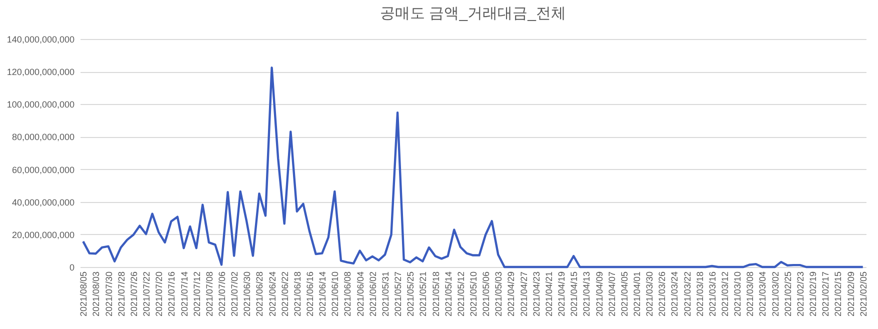 The image size is (878, 329). Describe the element at coordinates (109, 294) in the screenshot. I see `x-tick-label: 2021/07/30` at that location.